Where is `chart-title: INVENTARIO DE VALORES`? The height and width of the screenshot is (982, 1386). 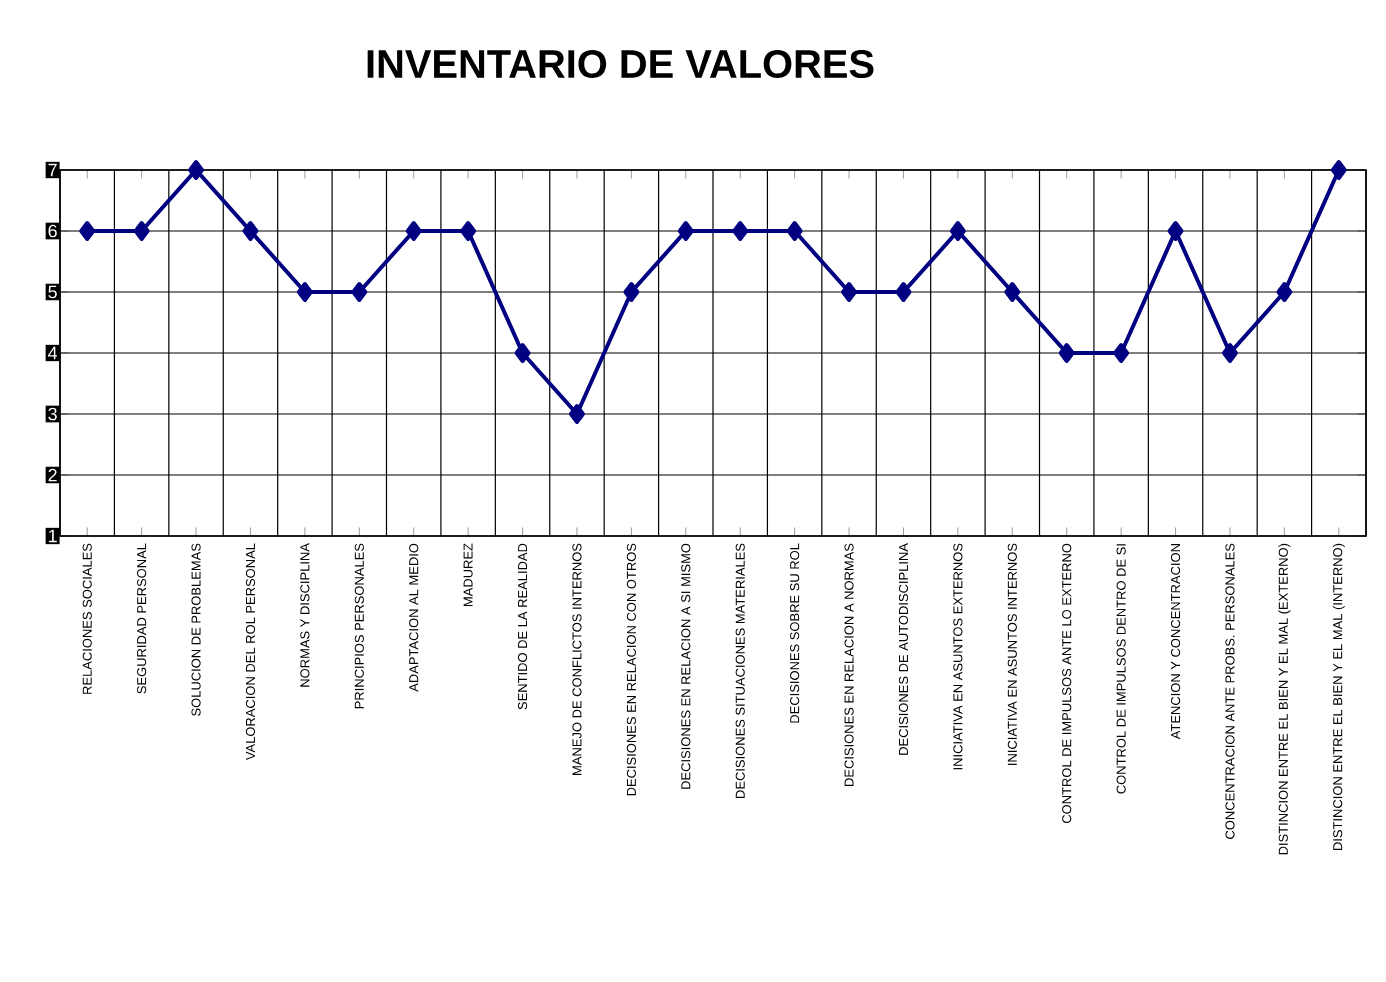
chart-title: INVENTARIO DE VALORES is located at coordinates (620, 64).